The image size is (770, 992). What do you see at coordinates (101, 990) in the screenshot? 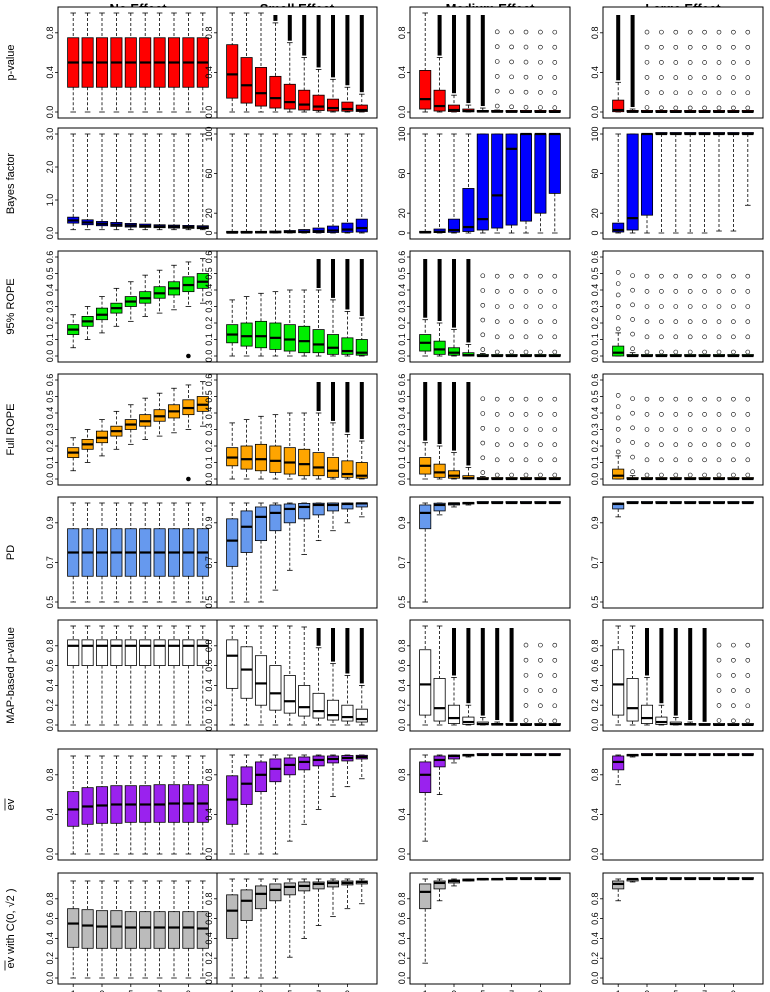
I see `x-tick-label: 3` at bounding box center [101, 990].